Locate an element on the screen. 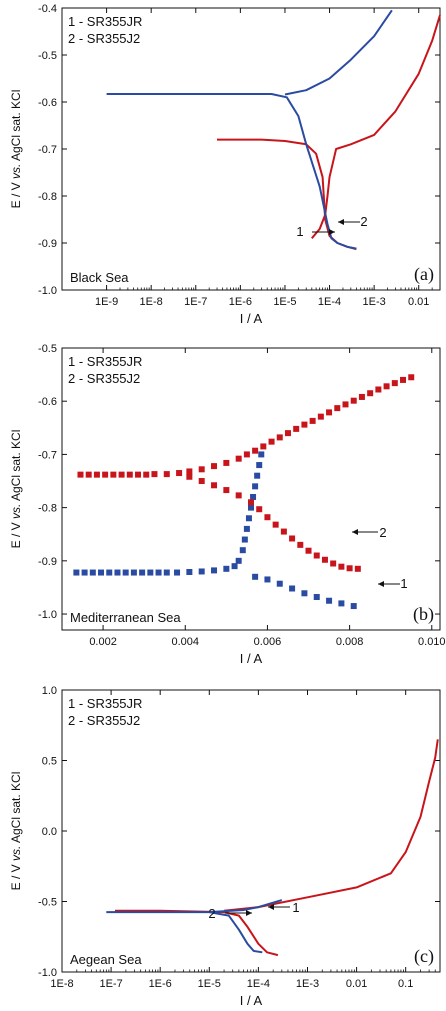  x-tick-label: 1E-8 is located at coordinates (151, 302).